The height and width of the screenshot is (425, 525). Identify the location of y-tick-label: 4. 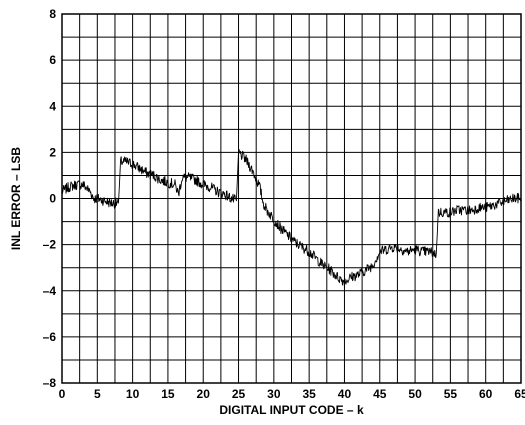
(52, 106).